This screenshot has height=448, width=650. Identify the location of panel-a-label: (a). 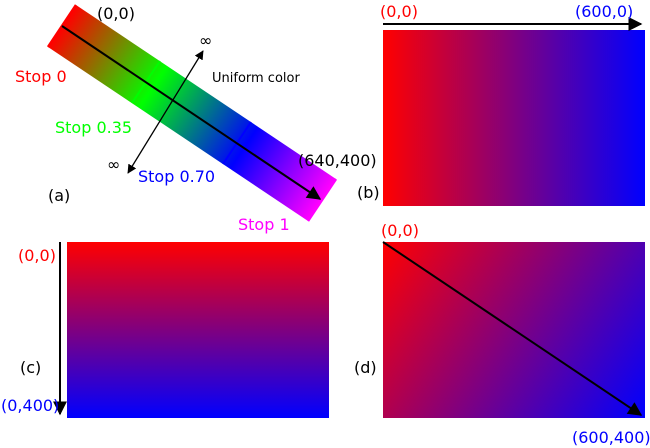
(59, 195).